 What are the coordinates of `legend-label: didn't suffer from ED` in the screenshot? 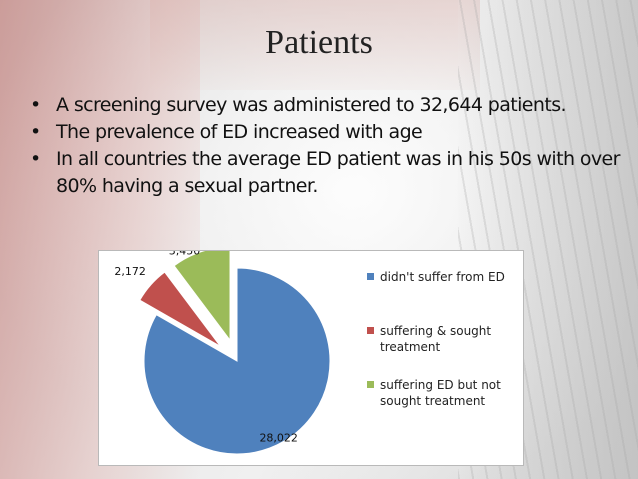 It's located at (442, 277).